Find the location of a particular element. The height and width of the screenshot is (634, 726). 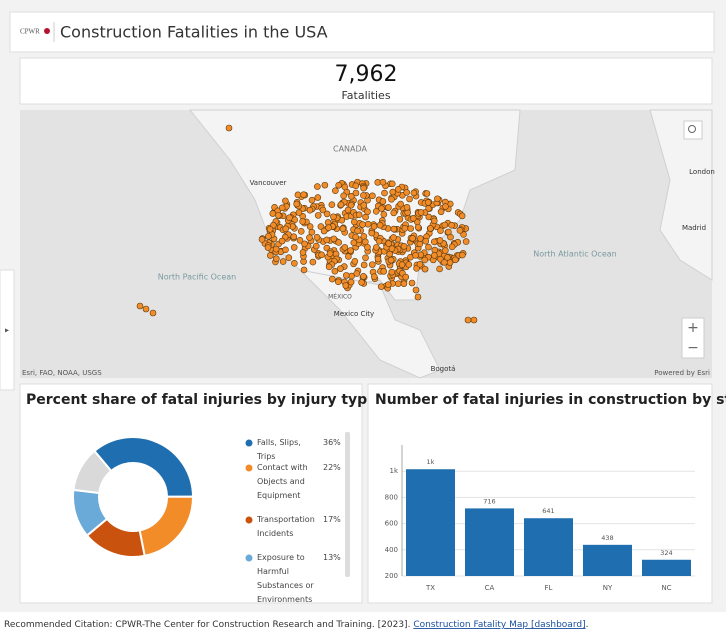

citation-link: Construction Fatality Map [dashboard] is located at coordinates (499, 625).